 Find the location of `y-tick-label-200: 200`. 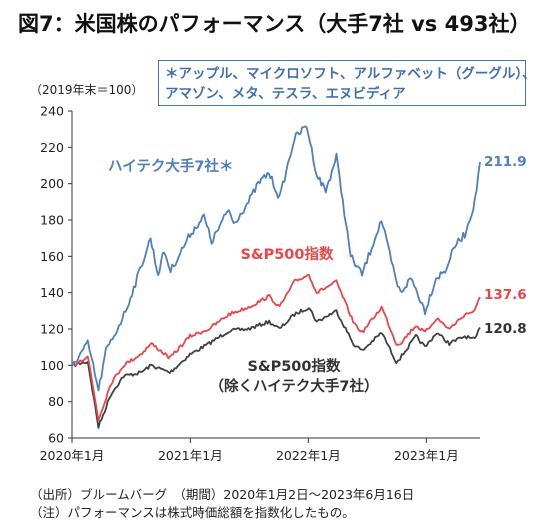

y-tick-label-200: 200 is located at coordinates (52, 183).